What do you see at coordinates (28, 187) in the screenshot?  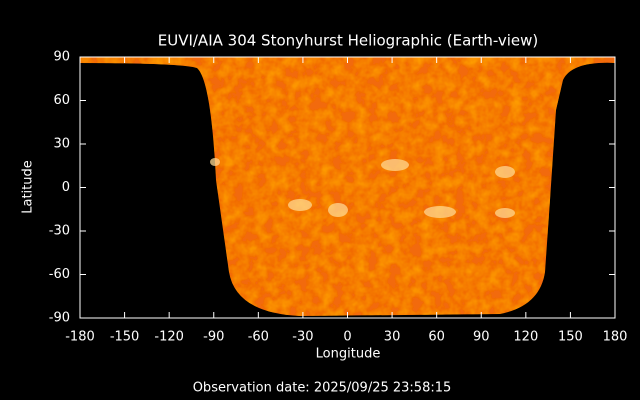 I see `y-axis-label: Latitude` at bounding box center [28, 187].